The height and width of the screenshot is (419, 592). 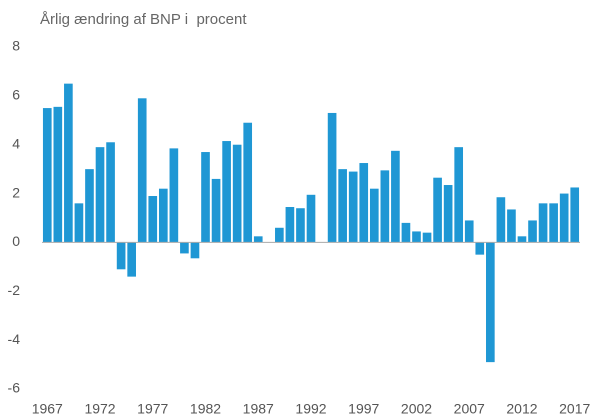 I want to click on x-tick-label: 1987, so click(x=258, y=409).